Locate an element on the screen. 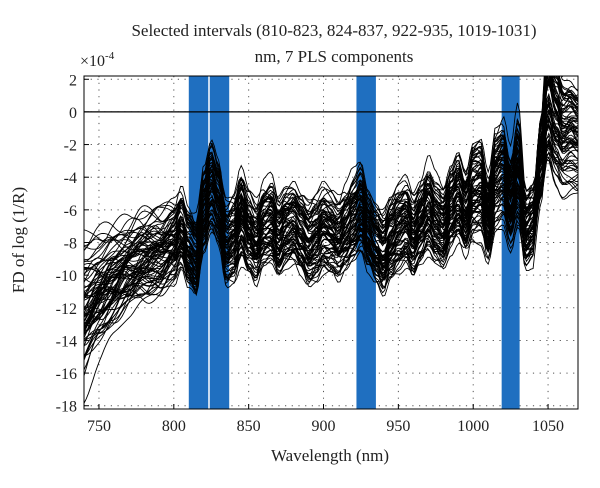 The image size is (600, 488). svg-text: ×10⁻⁴ is located at coordinates (97, 60).